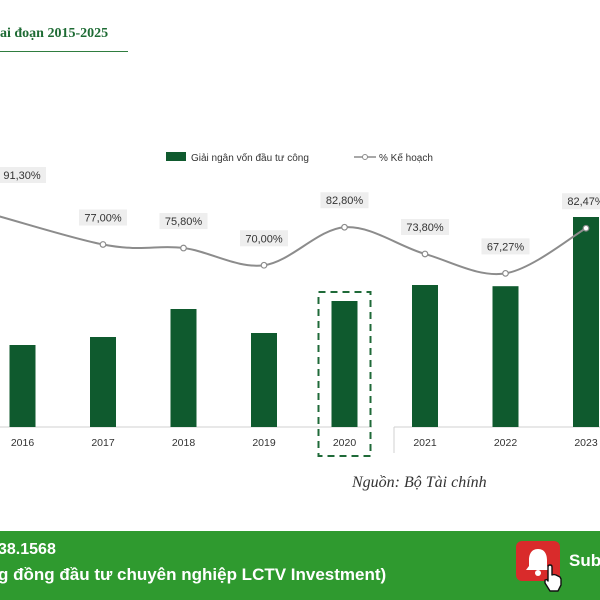  Describe the element at coordinates (103, 382) in the screenshot. I see `bar-2017` at that location.